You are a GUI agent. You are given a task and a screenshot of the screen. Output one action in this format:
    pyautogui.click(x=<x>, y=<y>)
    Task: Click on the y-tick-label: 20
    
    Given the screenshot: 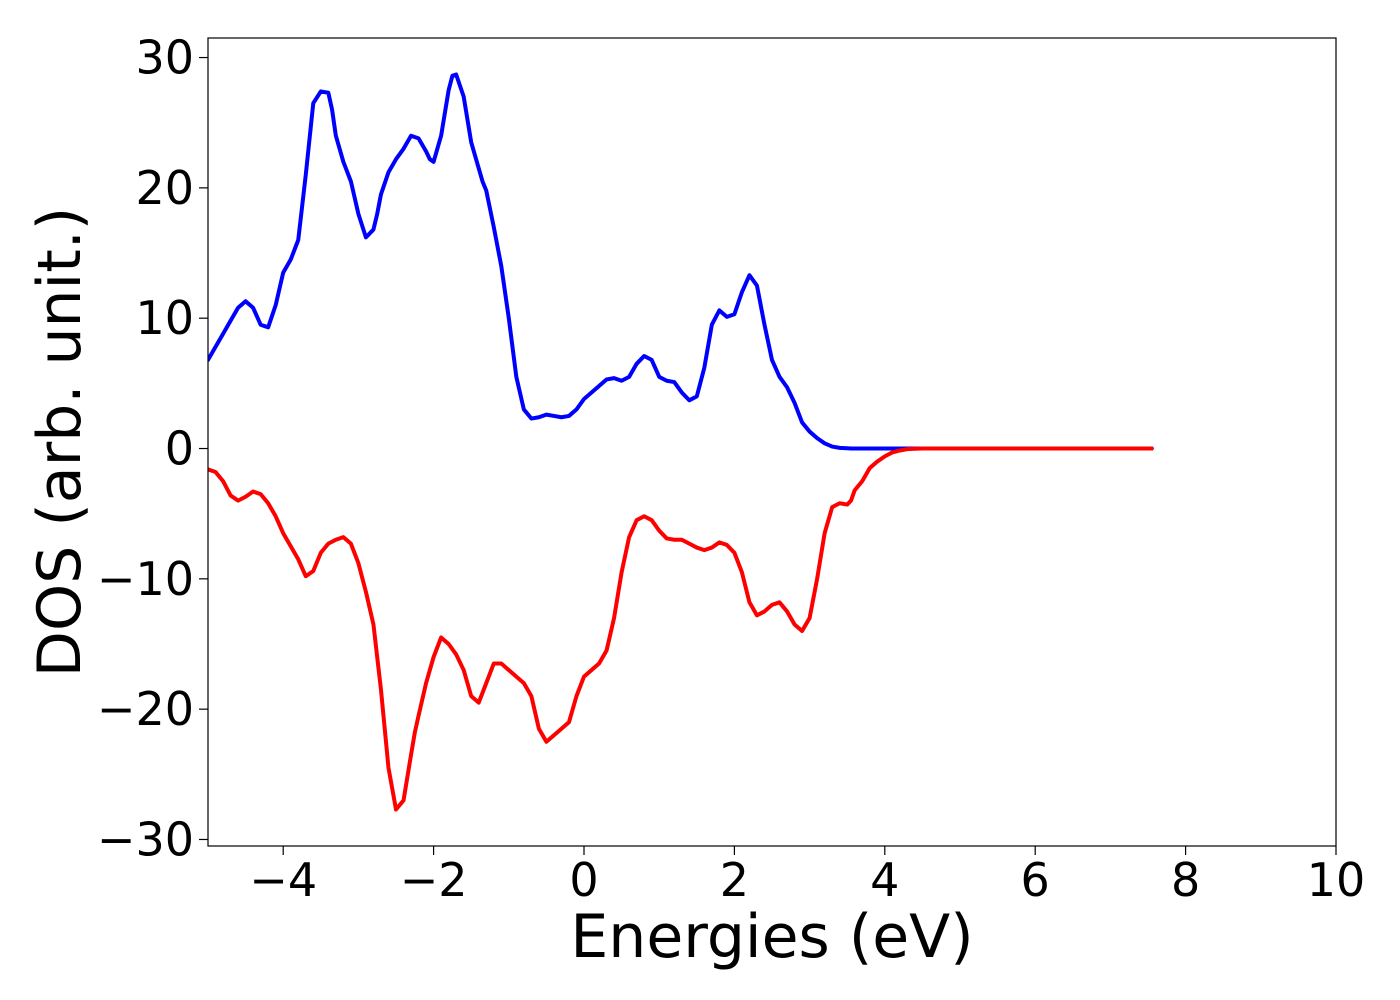 What is the action you would take?
    pyautogui.click(x=164, y=188)
    